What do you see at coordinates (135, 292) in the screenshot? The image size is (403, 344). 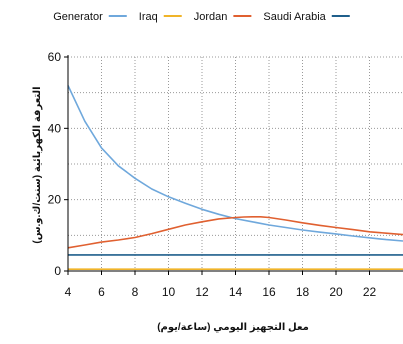 I see `x-tick-label: 8` at bounding box center [135, 292].